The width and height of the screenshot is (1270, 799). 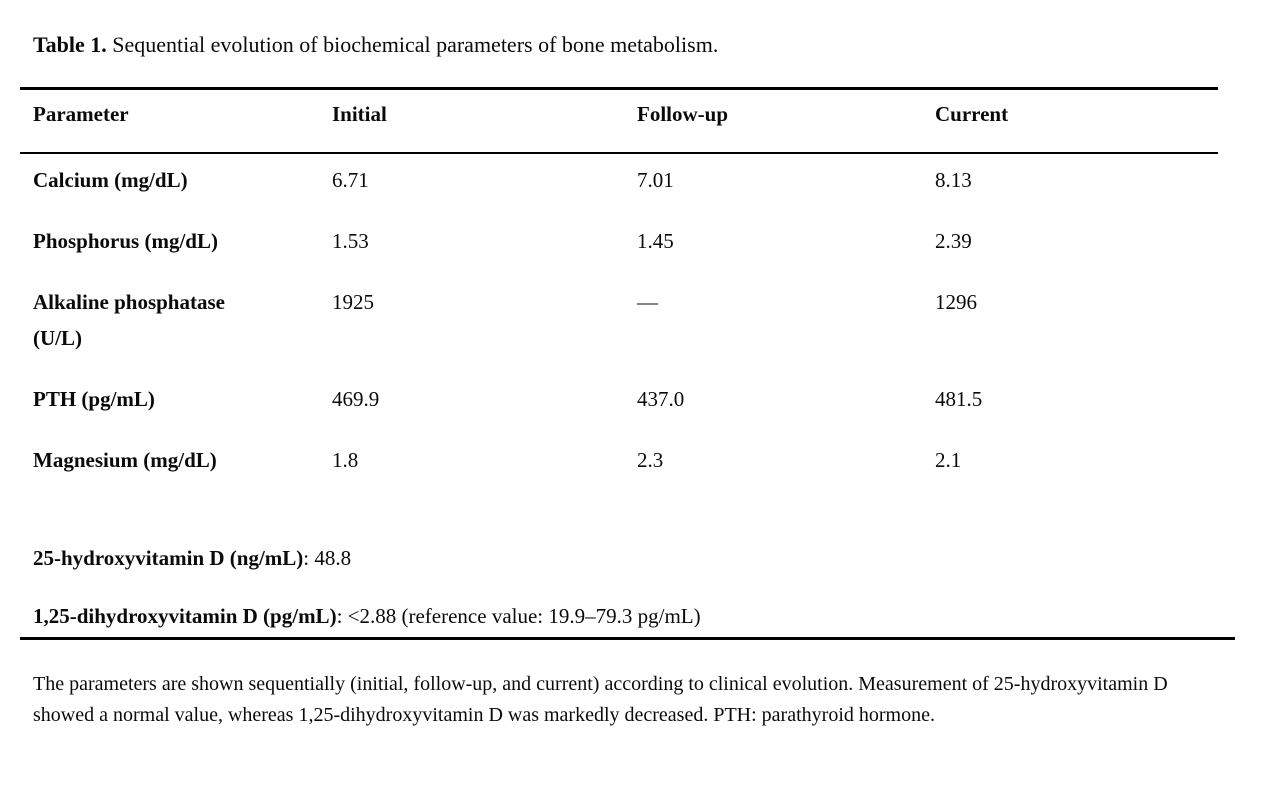 I want to click on table-row-pth: PTH (pg/mL) 469.9 437.0 481.5, so click(x=619, y=403).